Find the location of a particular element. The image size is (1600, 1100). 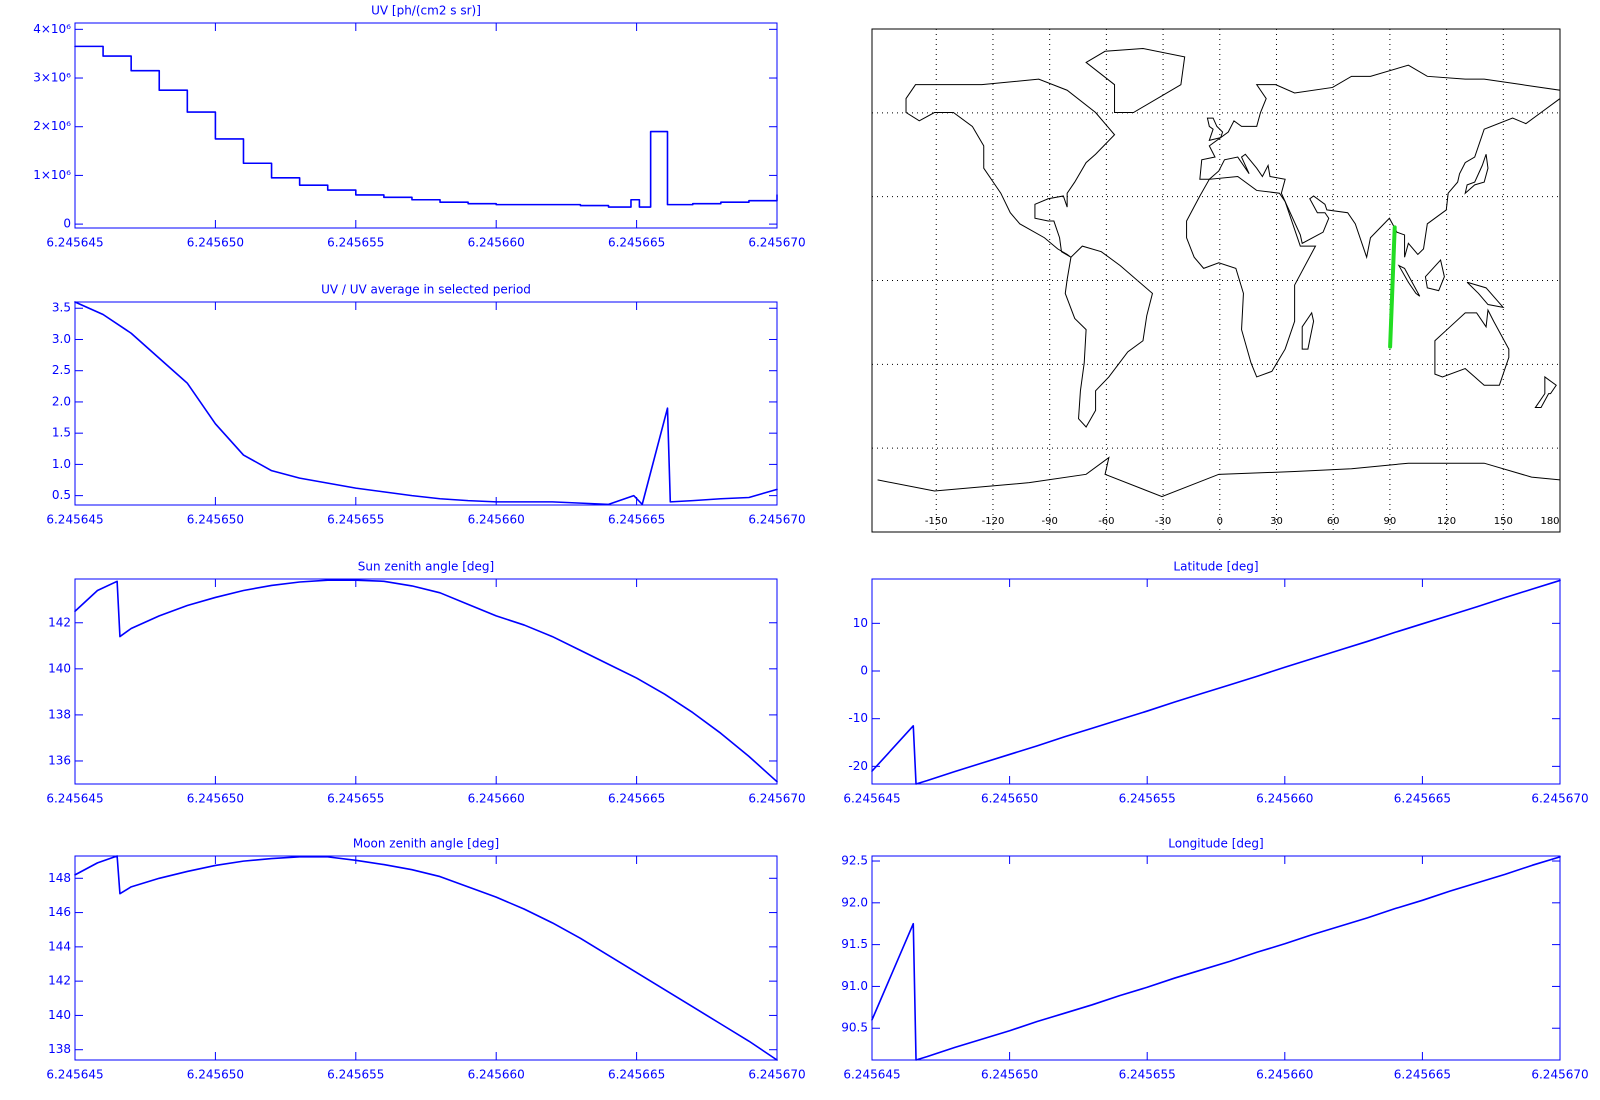

y-tick-label: 91.5 is located at coordinates (854, 944).